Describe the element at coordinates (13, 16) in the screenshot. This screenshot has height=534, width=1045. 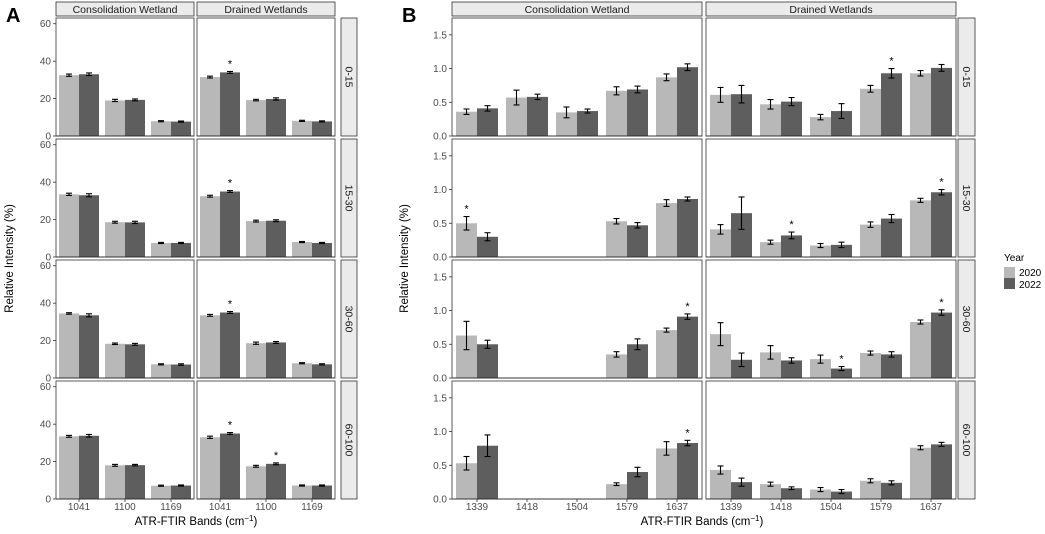
I see `panel-label-a: A` at that location.